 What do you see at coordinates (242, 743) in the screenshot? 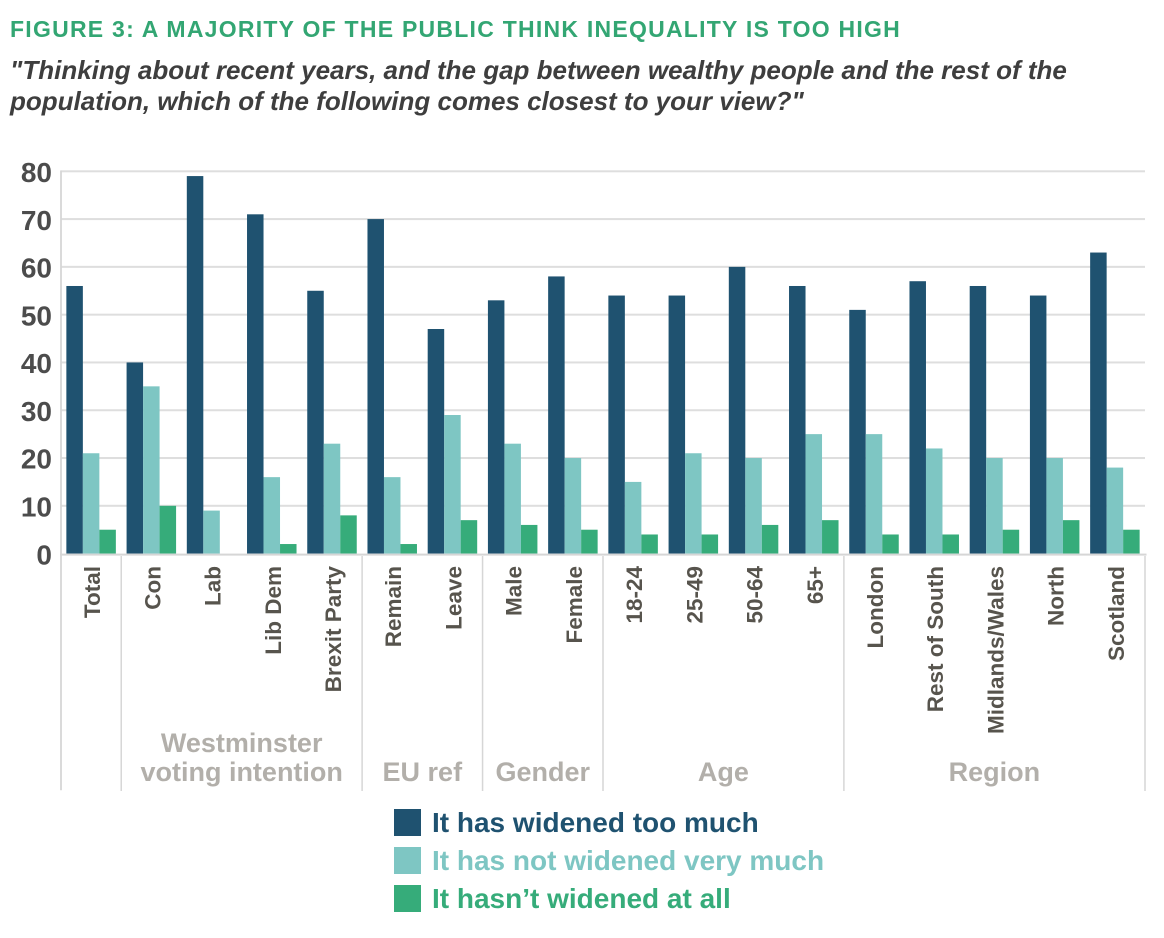
I see `svg-text: Westminster` at bounding box center [242, 743].